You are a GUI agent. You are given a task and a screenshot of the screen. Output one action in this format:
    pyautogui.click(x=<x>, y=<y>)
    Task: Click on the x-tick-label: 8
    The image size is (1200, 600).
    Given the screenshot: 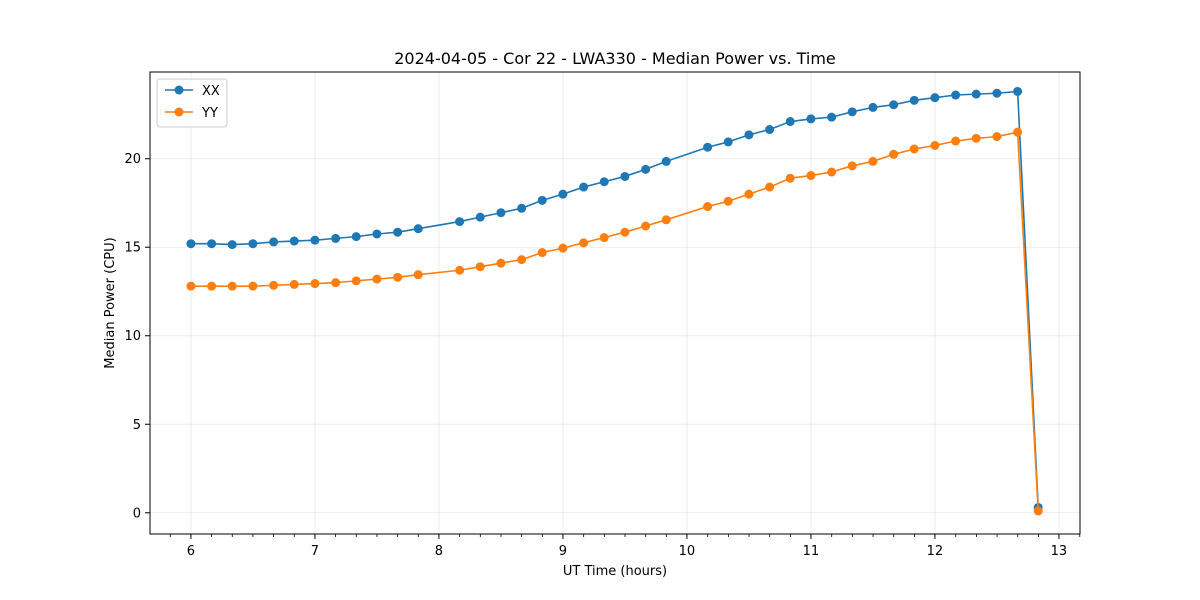 What is the action you would take?
    pyautogui.click(x=439, y=551)
    